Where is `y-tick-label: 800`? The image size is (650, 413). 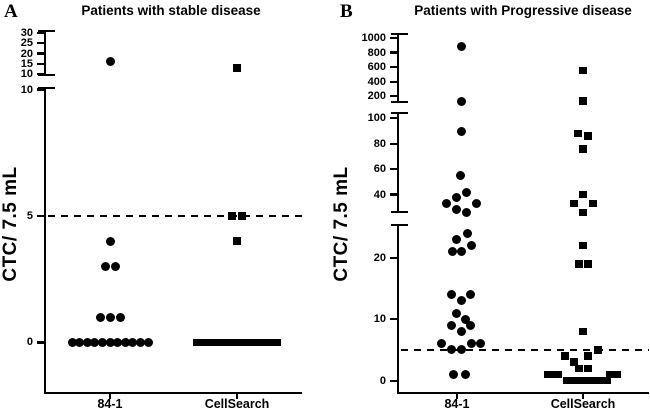 y-tick-label: 800 is located at coordinates (376, 52).